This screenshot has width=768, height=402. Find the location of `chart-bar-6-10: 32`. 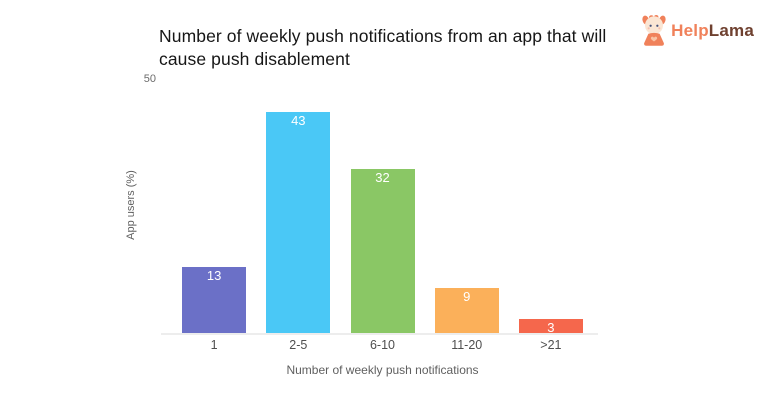

chart-bar-6-10: 32 is located at coordinates (382, 251).